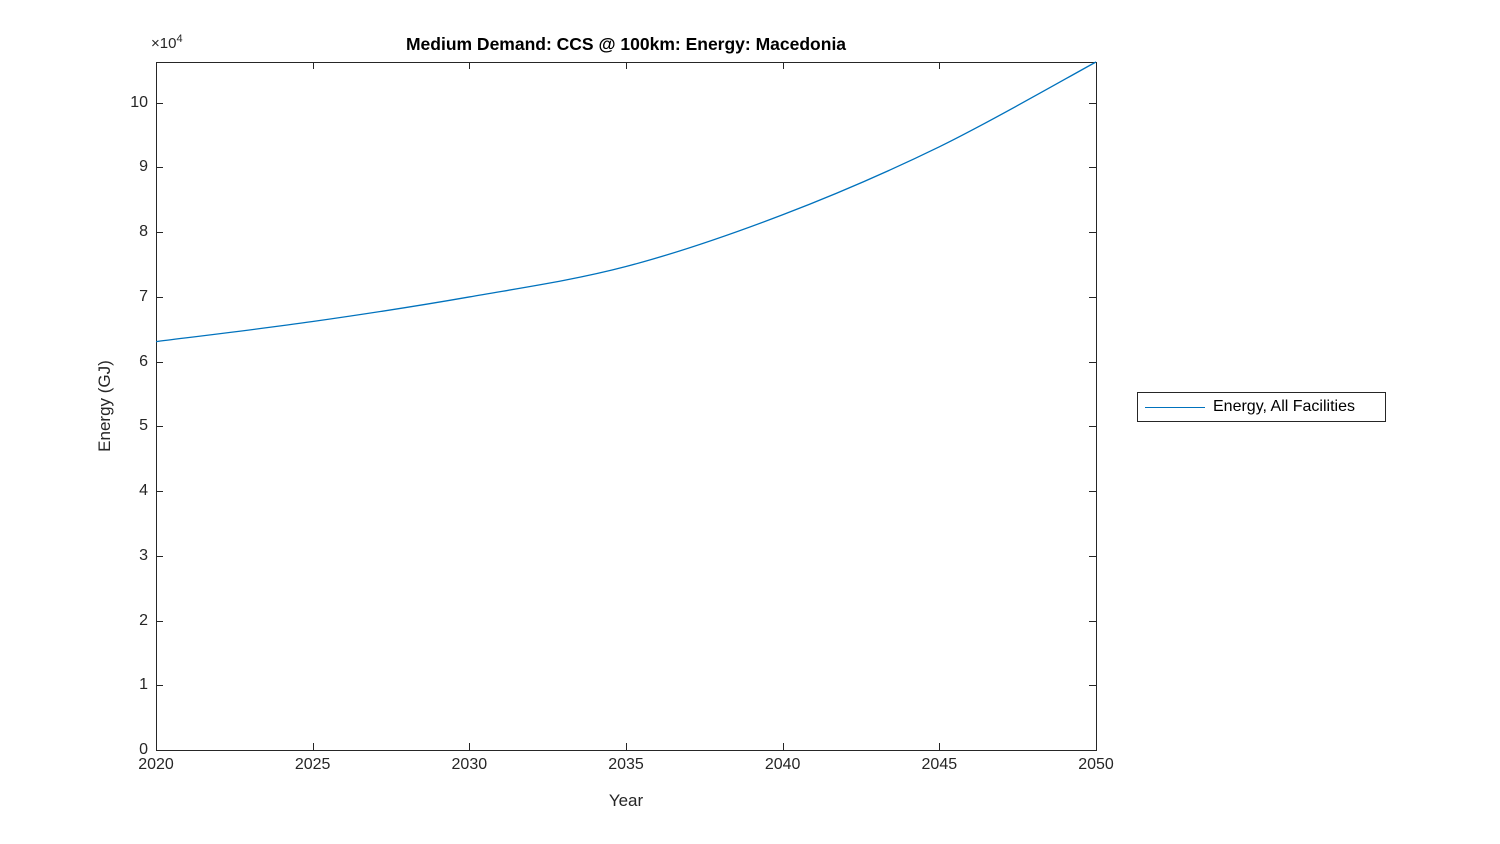 This screenshot has height=844, width=1500. What do you see at coordinates (1175, 407) in the screenshot?
I see `legend-line-sample` at bounding box center [1175, 407].